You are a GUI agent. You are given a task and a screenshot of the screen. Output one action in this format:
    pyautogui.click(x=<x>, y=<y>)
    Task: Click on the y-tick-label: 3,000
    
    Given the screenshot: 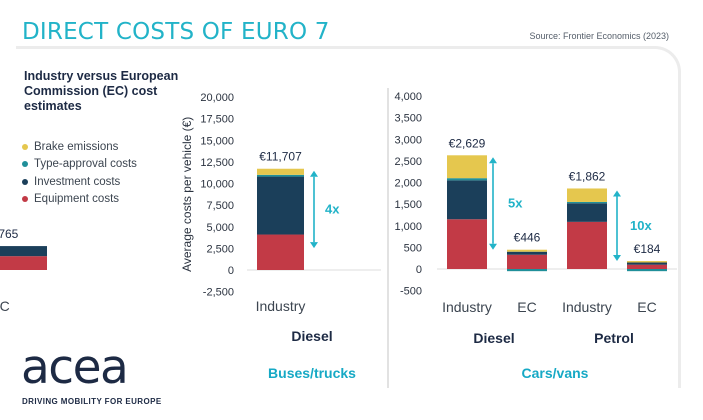 What is the action you would take?
    pyautogui.click(x=408, y=140)
    